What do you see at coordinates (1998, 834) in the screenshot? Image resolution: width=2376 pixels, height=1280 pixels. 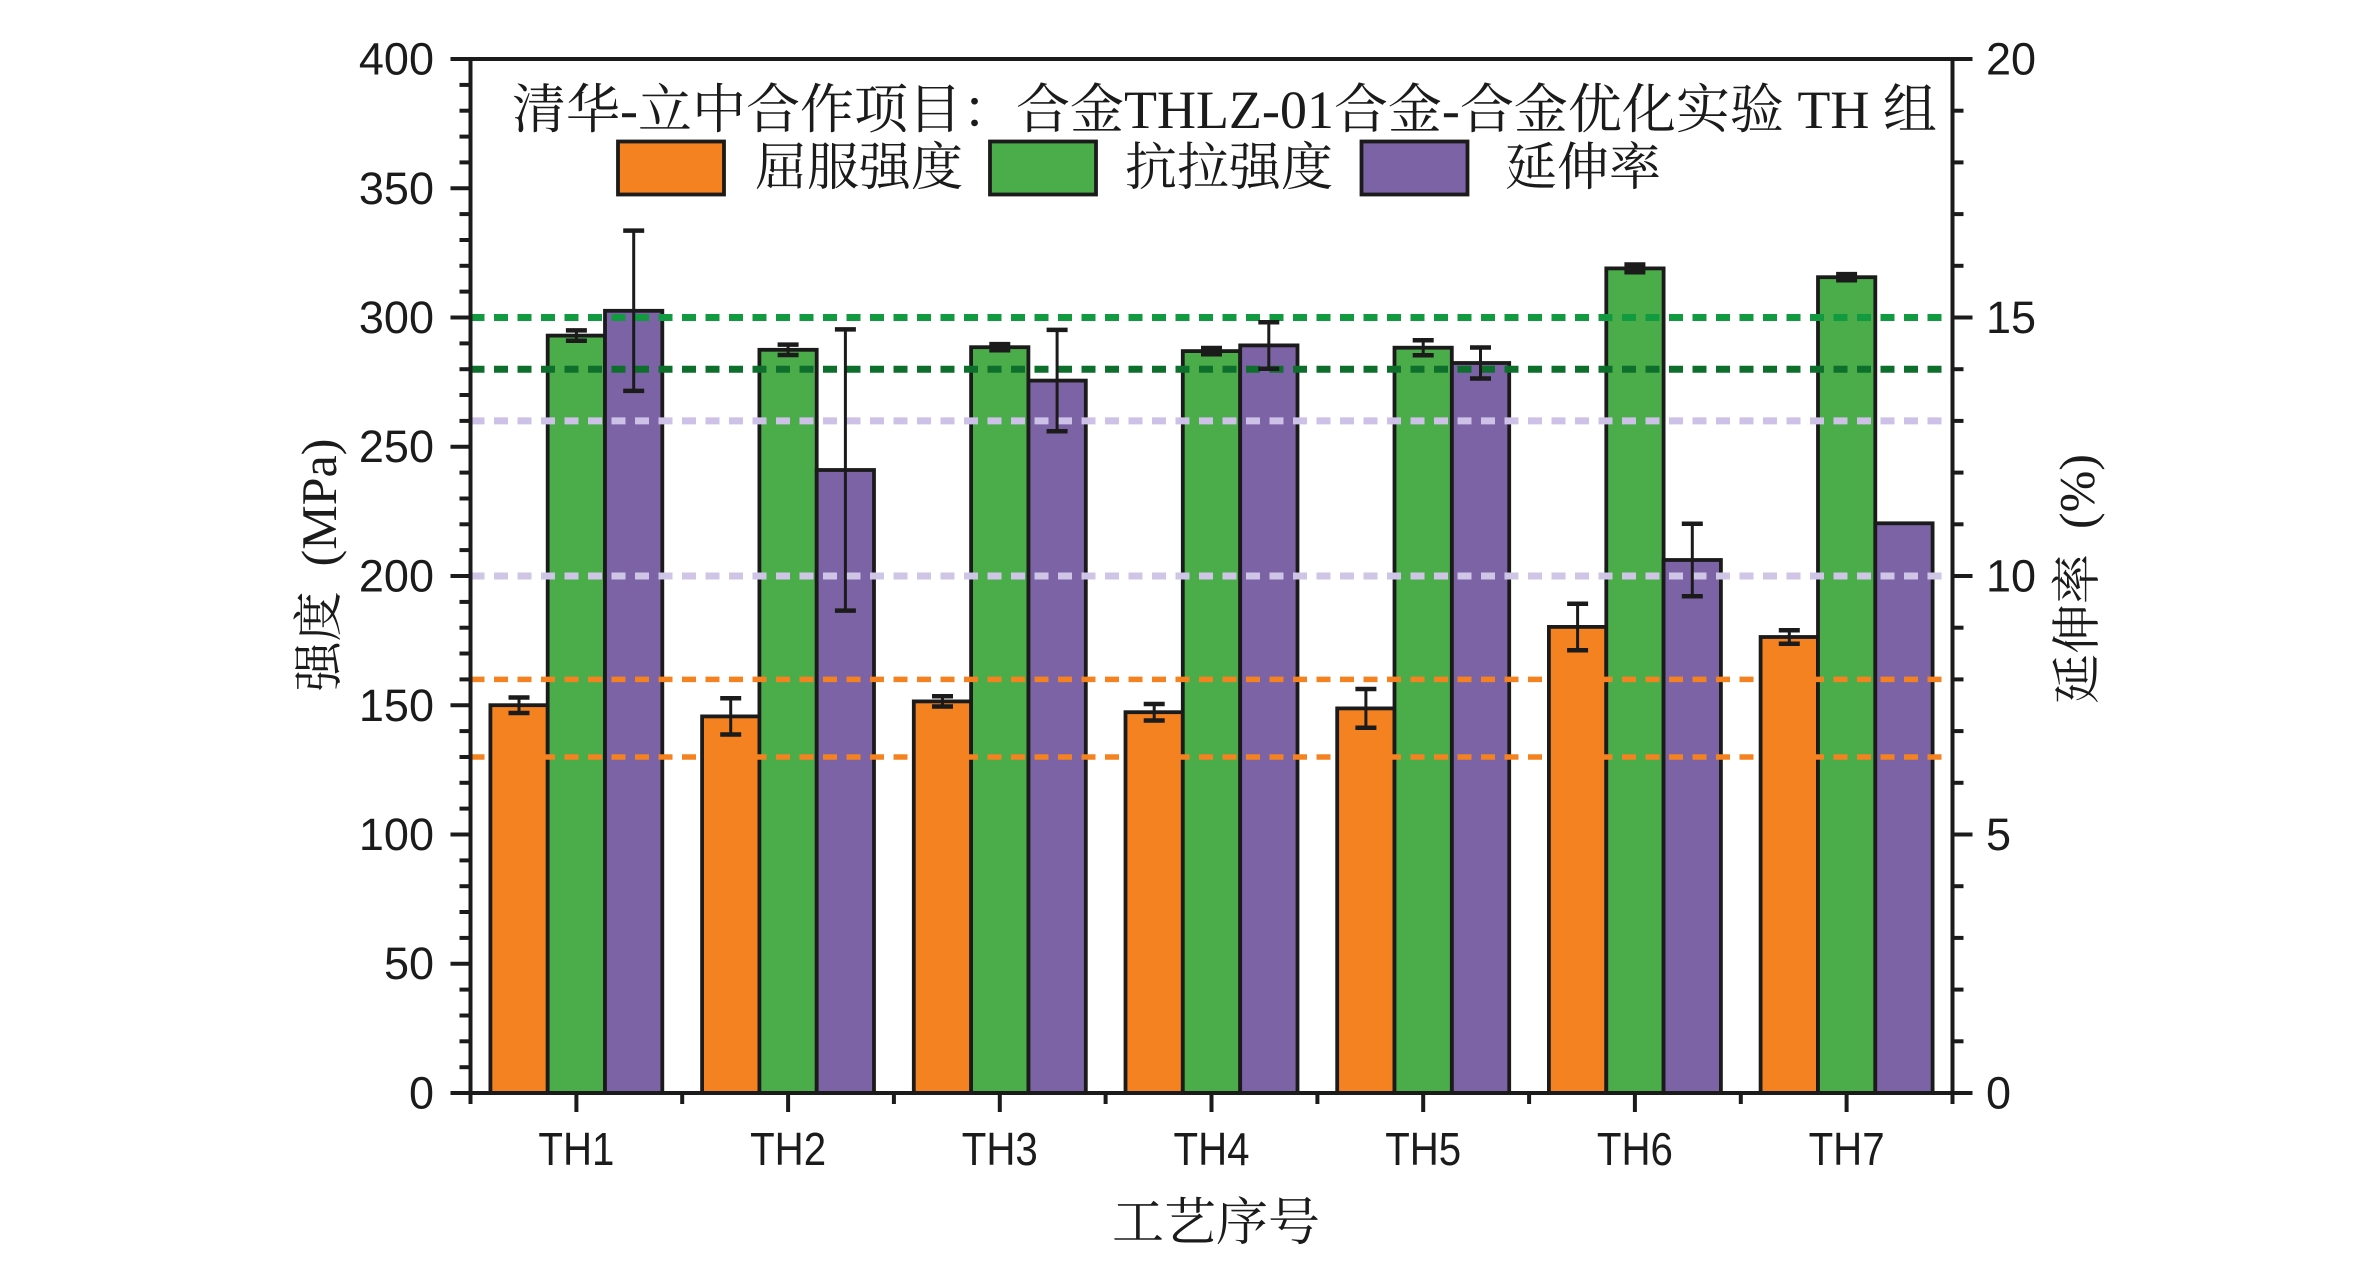 I see `svg-text: 5` at bounding box center [1998, 834].